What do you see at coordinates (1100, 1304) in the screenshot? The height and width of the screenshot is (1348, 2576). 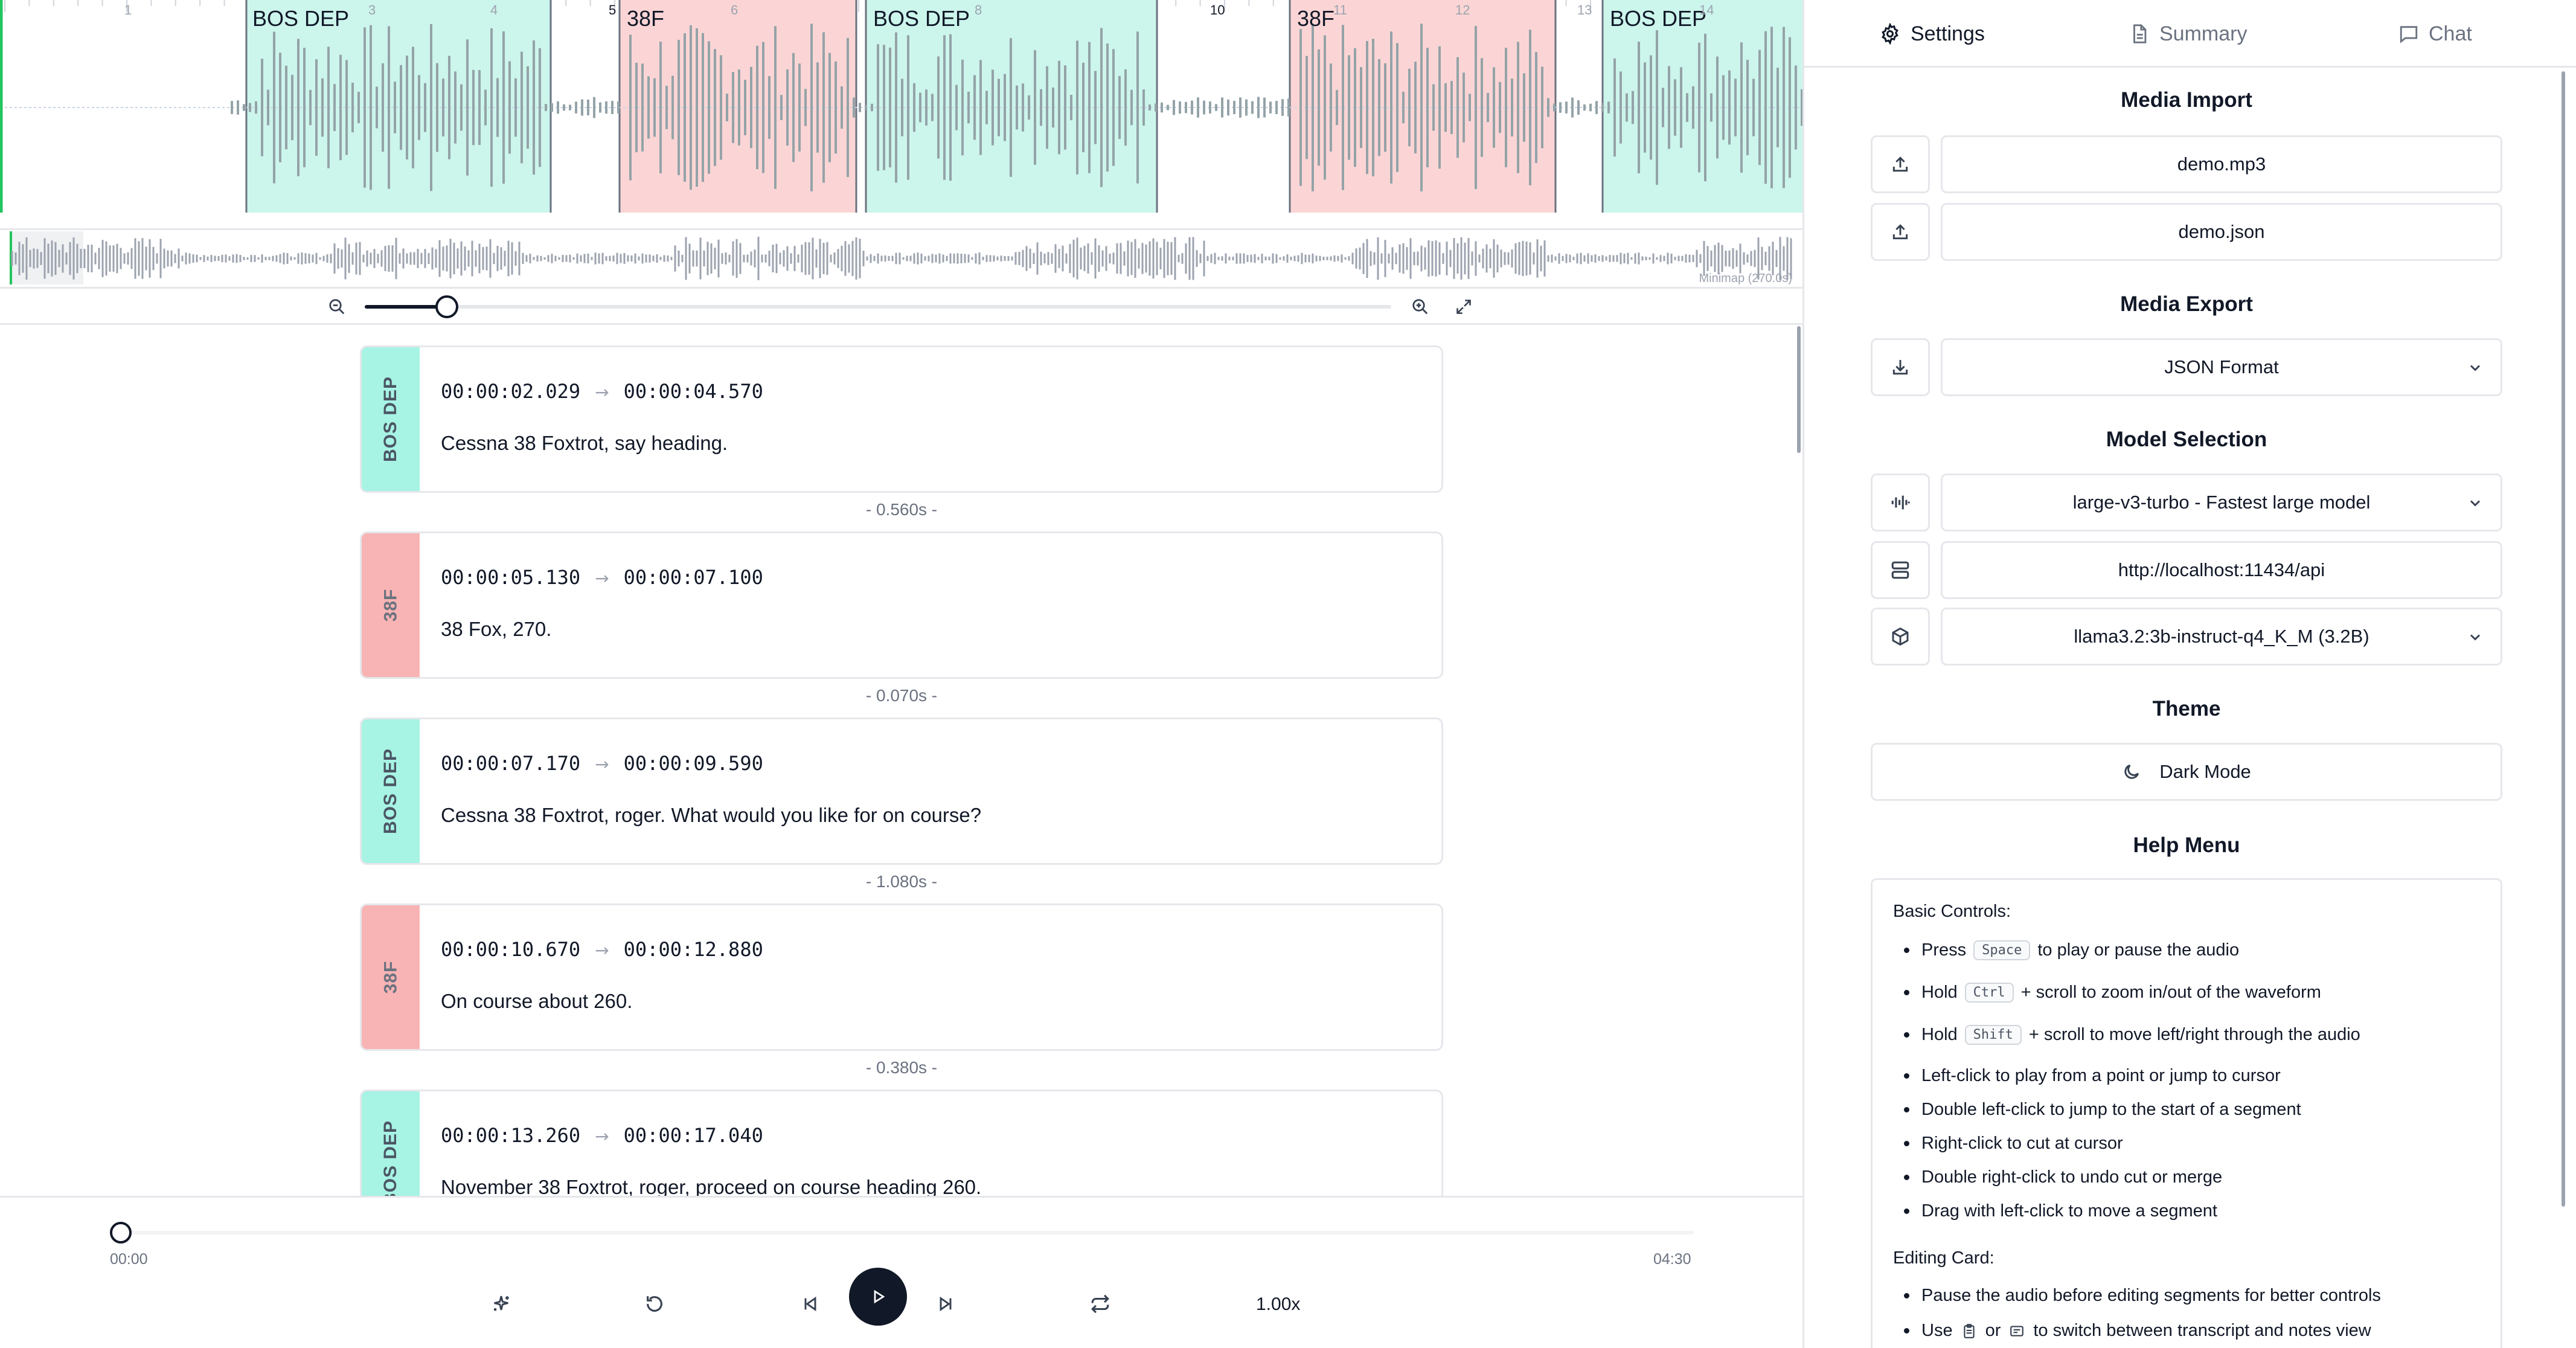 I see `loop-icon` at bounding box center [1100, 1304].